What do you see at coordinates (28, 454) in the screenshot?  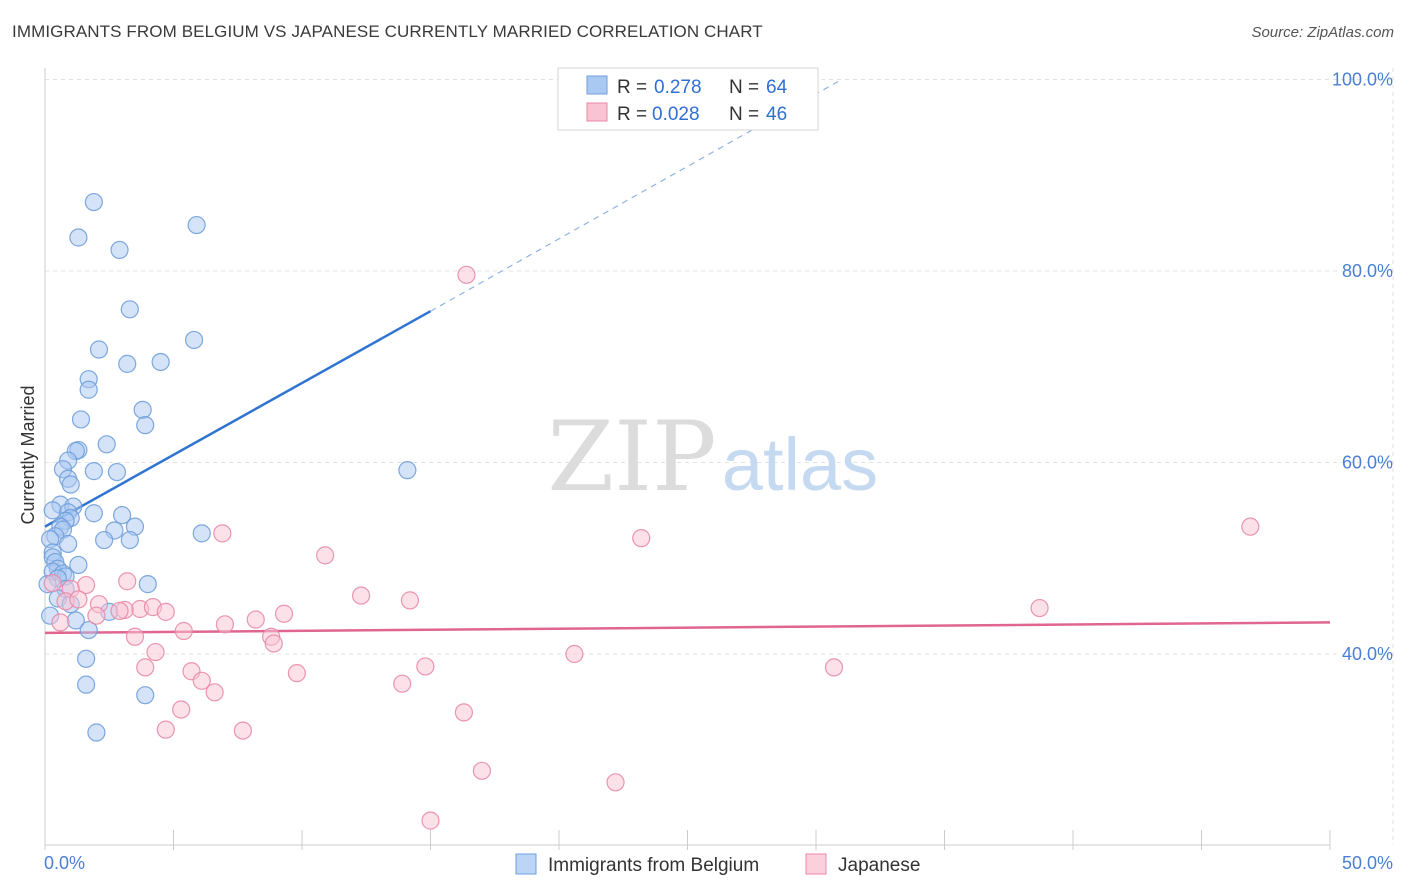 I see `y-axis-title: Currently Married` at bounding box center [28, 454].